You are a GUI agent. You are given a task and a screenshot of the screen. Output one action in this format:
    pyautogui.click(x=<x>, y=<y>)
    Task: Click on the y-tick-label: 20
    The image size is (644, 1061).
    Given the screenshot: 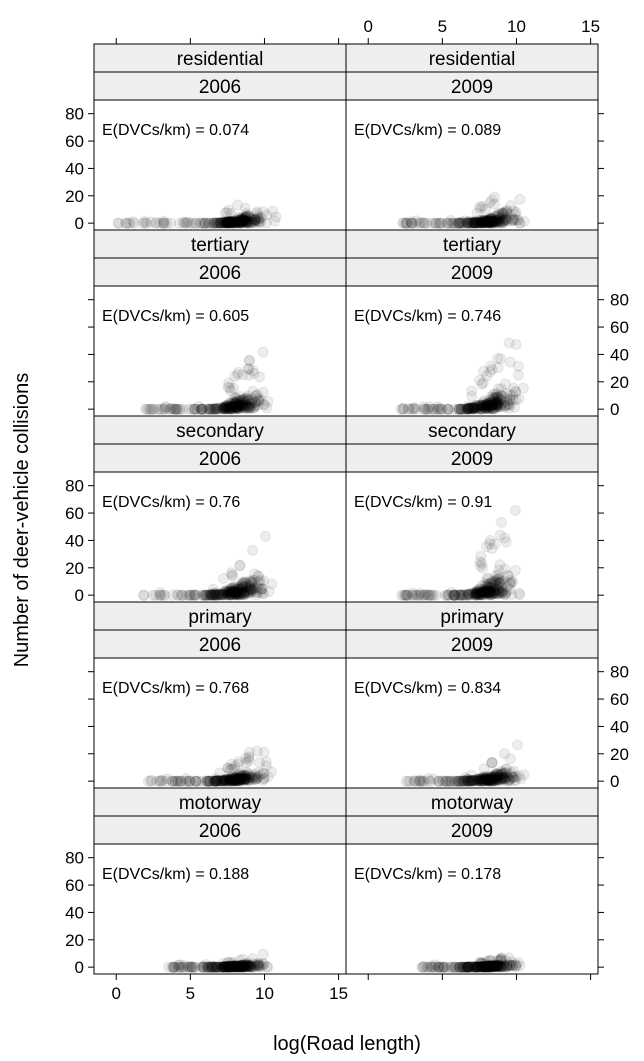 What is the action you would take?
    pyautogui.click(x=74, y=568)
    